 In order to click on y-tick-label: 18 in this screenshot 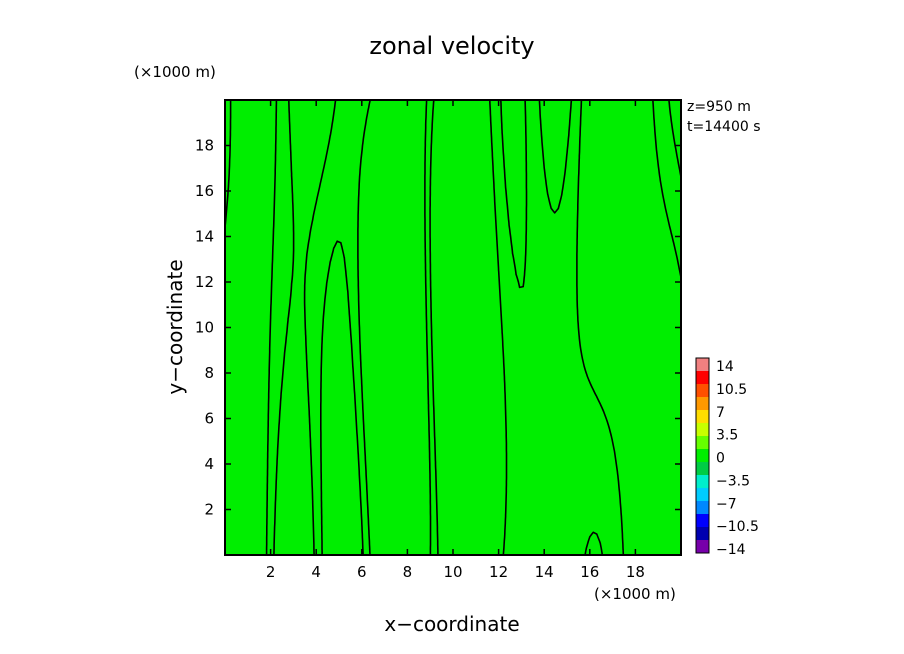, I will do `click(204, 146)`.